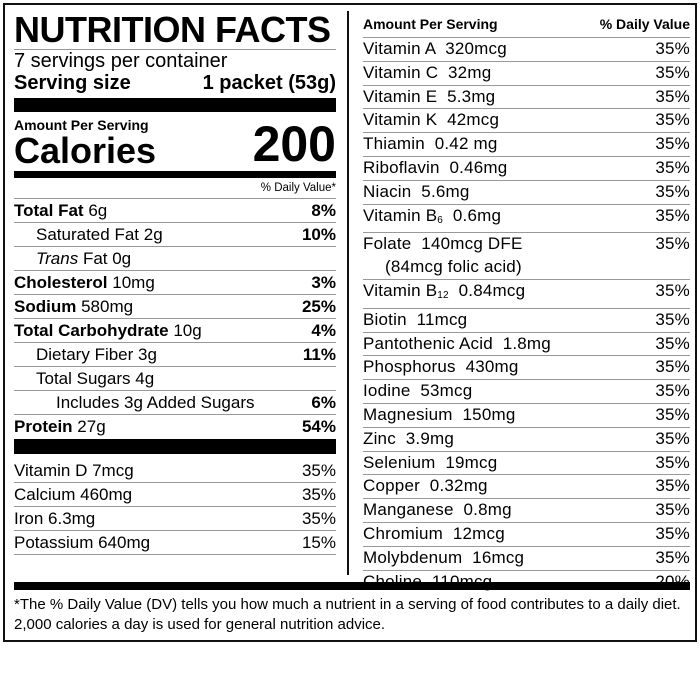 The width and height of the screenshot is (700, 700). What do you see at coordinates (85, 354) in the screenshot?
I see `nutrient-name: Dietary Fiber` at bounding box center [85, 354].